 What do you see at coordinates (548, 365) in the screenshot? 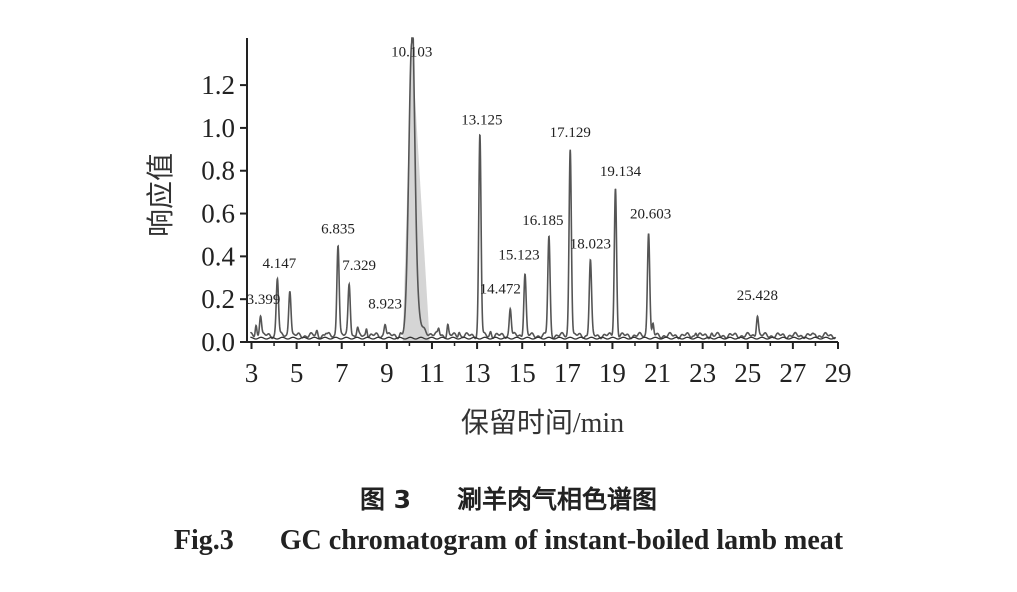
I see `x-axis-ticks: 3 5 7 9 11 13 15 17 19 21 23 25 27 29` at bounding box center [548, 365].